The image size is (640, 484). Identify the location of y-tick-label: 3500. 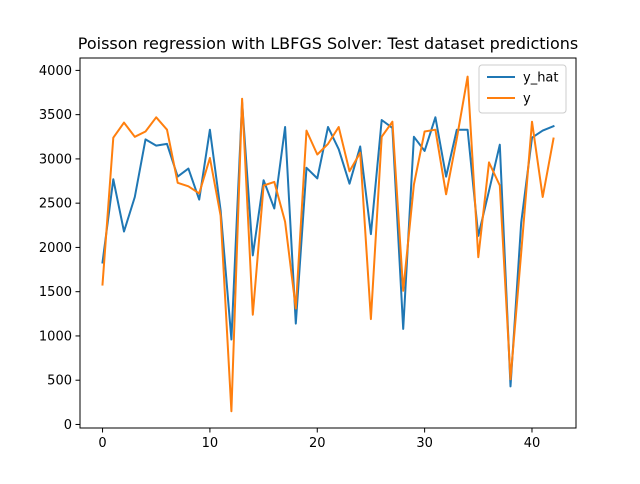
(55, 115).